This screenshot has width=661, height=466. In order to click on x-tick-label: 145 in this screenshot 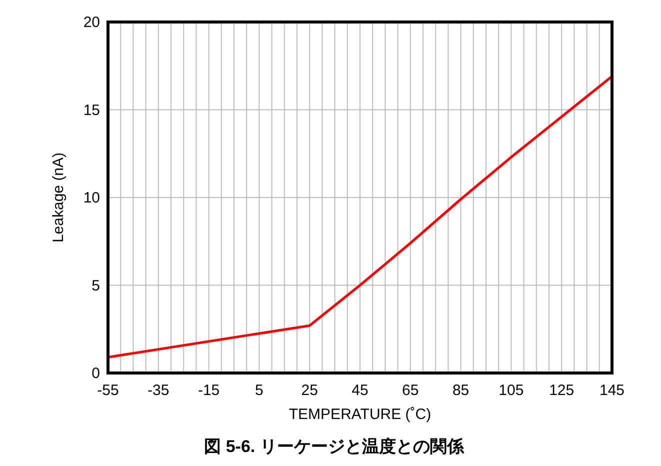, I will do `click(612, 390)`.